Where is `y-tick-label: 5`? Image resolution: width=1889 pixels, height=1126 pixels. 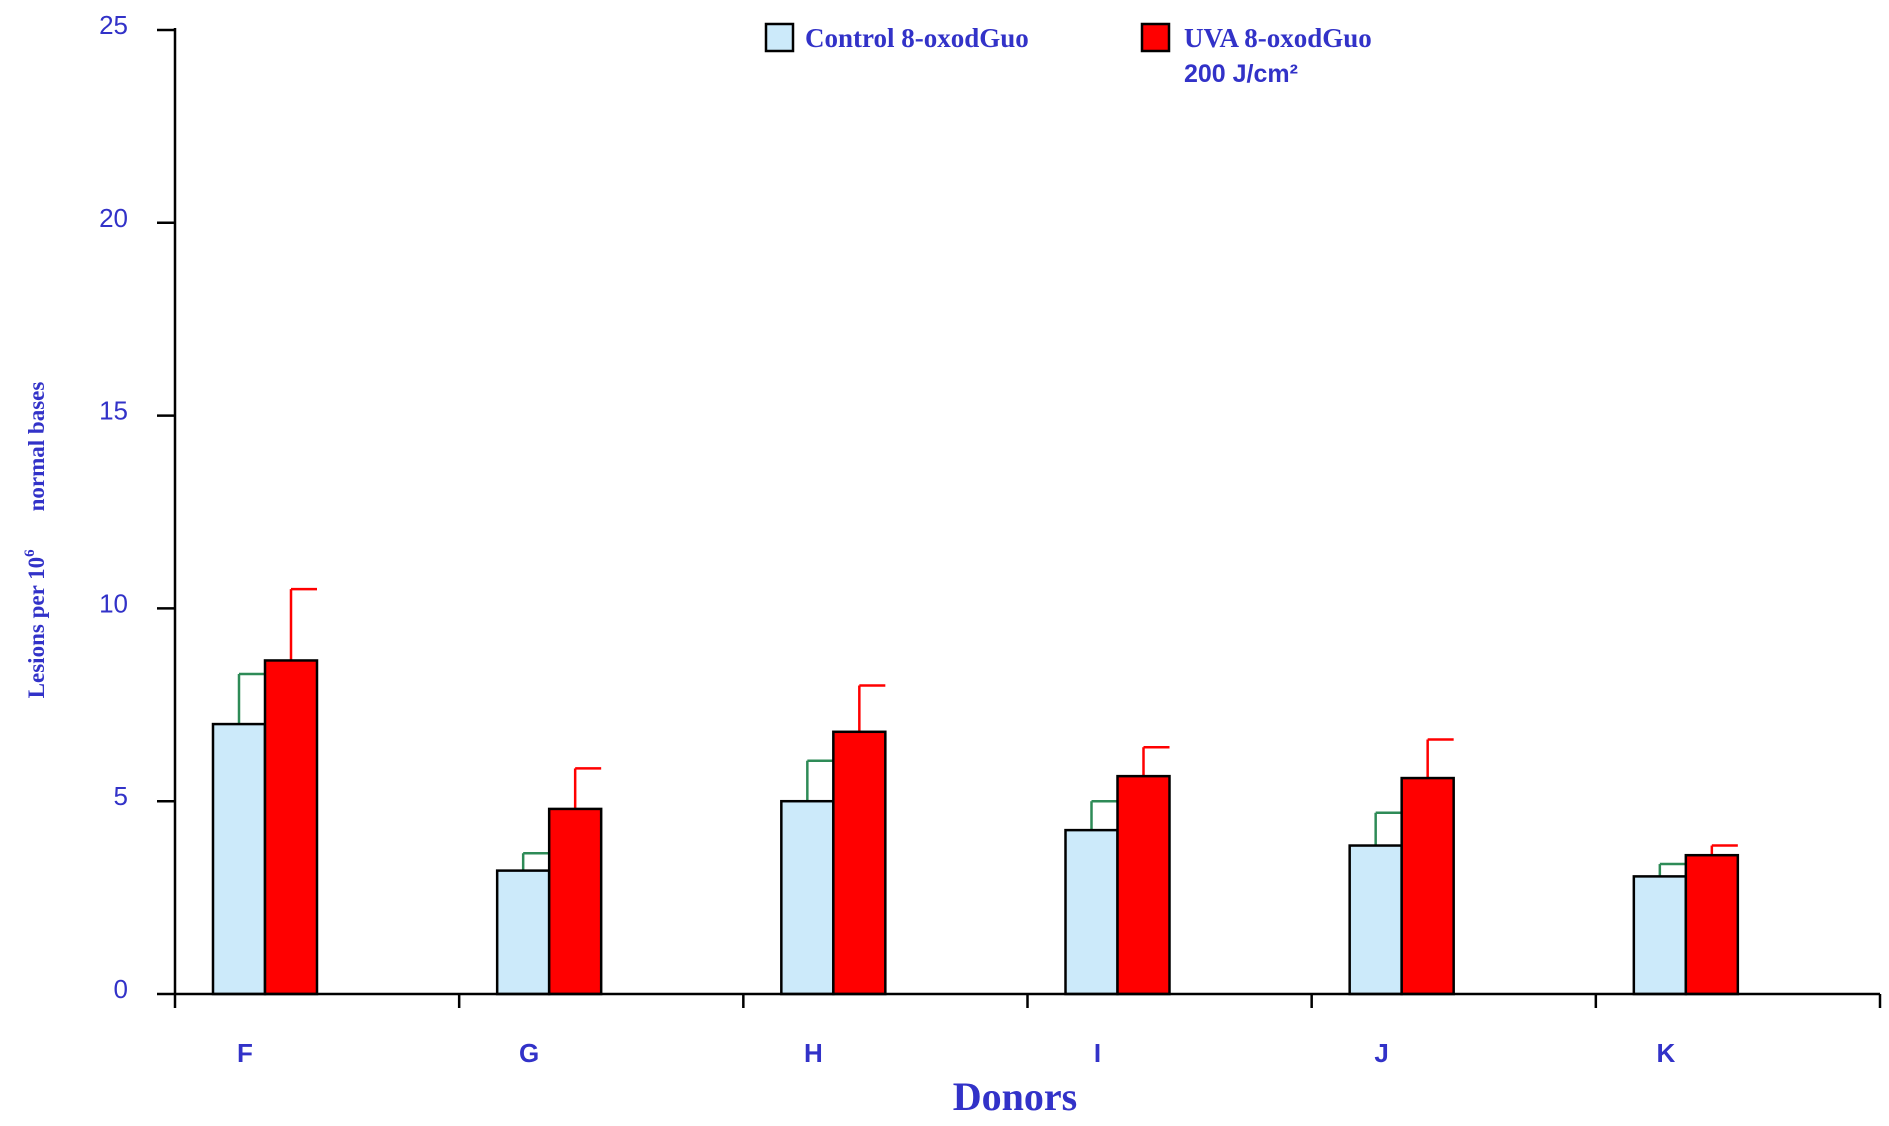 y-tick-label: 5 is located at coordinates (121, 796).